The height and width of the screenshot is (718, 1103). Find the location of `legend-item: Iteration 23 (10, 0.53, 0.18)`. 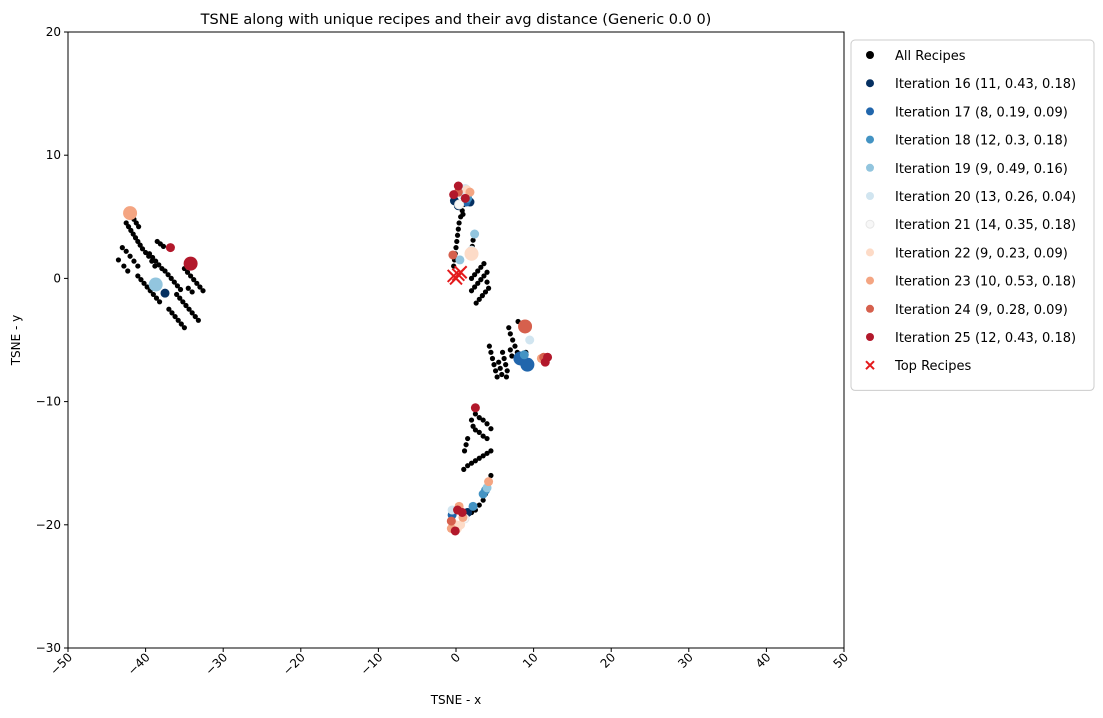

legend-item: Iteration 23 (10, 0.53, 0.18) is located at coordinates (971, 282).